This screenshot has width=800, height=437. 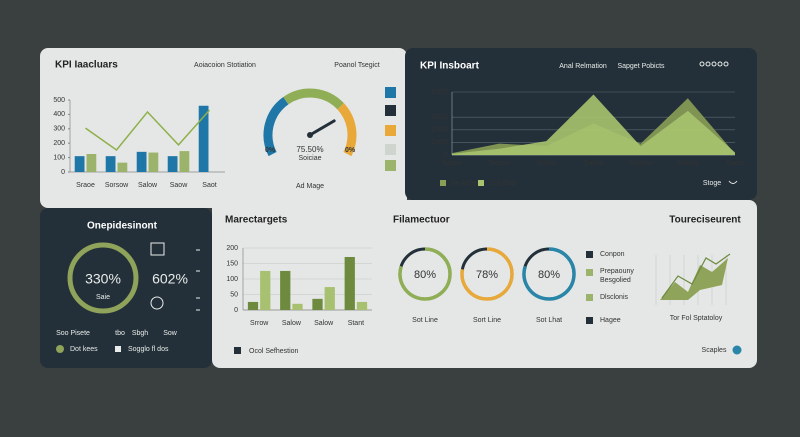 What do you see at coordinates (310, 158) in the screenshot?
I see `gauge-caption: Soiciae` at bounding box center [310, 158].